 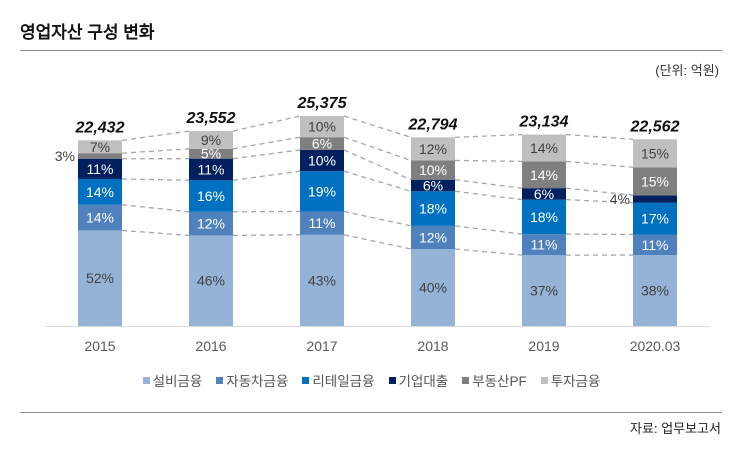 What do you see at coordinates (322, 191) in the screenshot?
I see `data-label: 19%` at bounding box center [322, 191].